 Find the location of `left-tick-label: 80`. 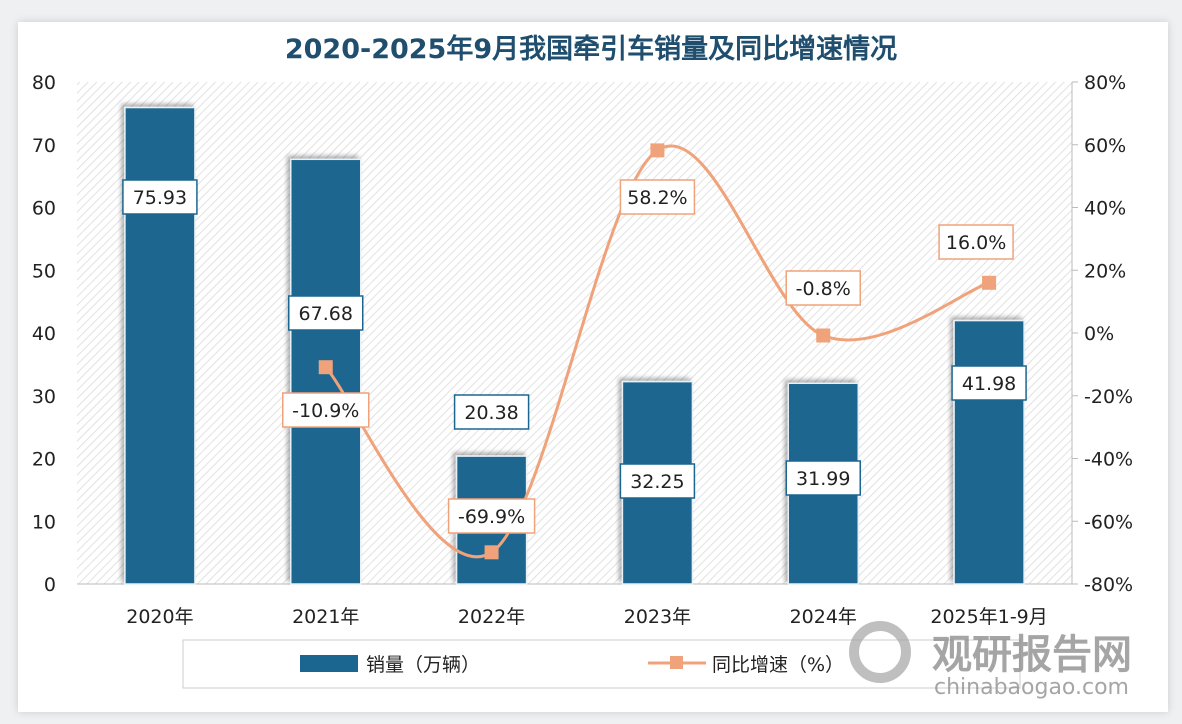

left-tick-label: 80 is located at coordinates (44, 83).